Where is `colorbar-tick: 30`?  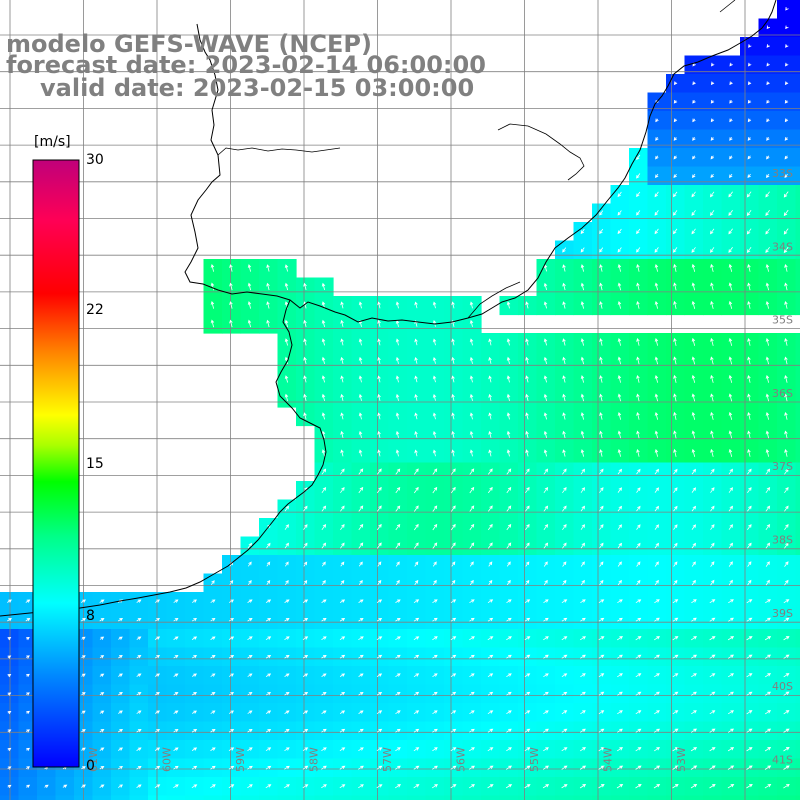
colorbar-tick: 30 is located at coordinates (95, 160).